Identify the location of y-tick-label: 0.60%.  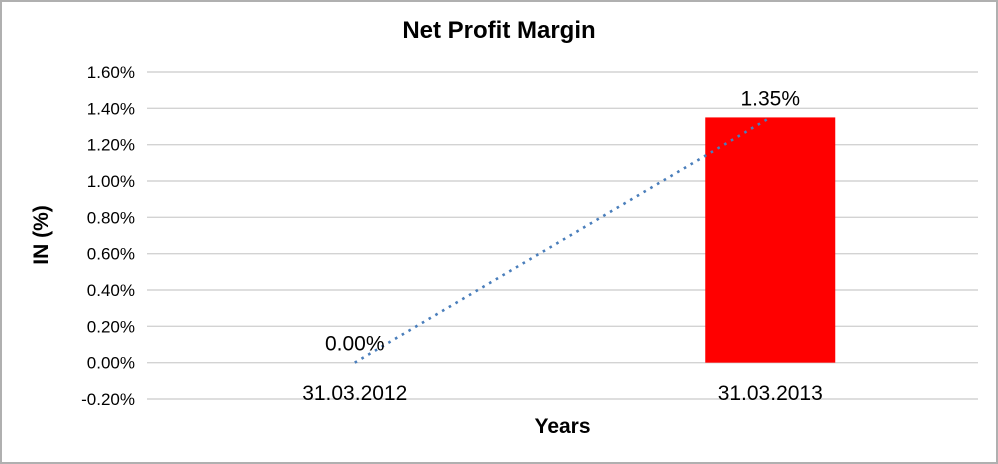
(111, 254).